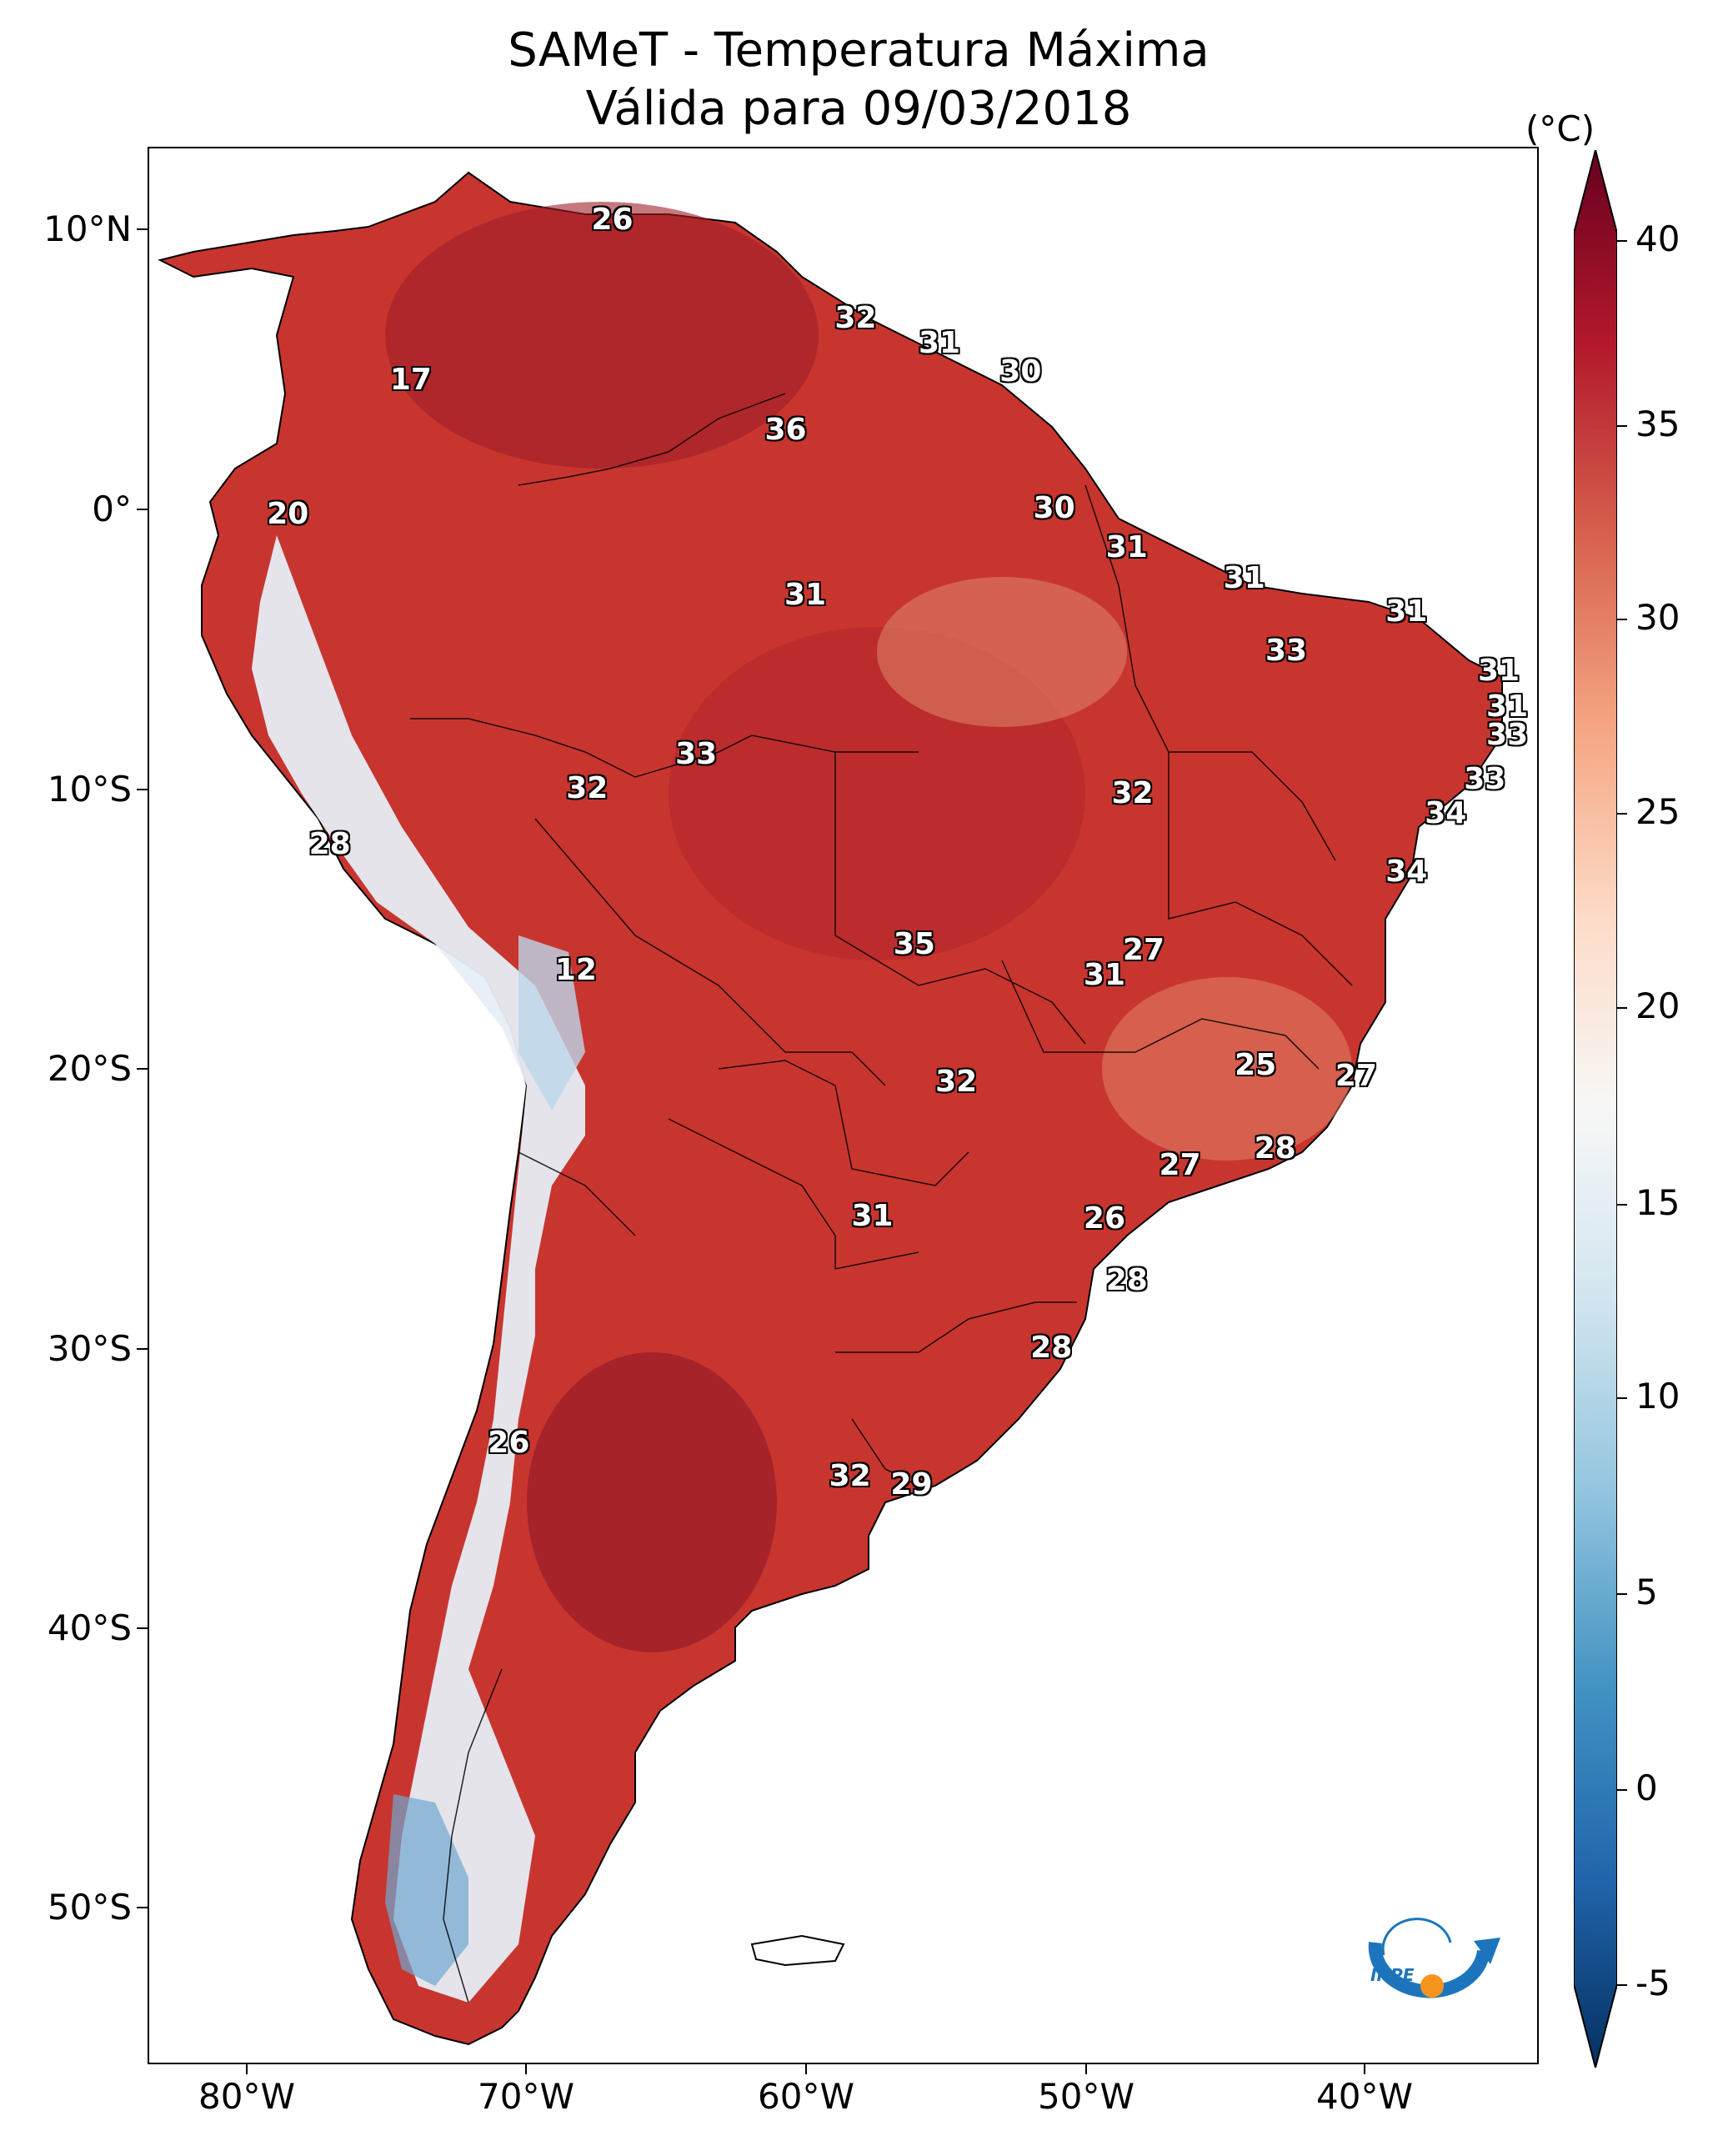 The image size is (1723, 2156). Describe the element at coordinates (1657, 811) in the screenshot. I see `colorbar-label-25: 25` at that location.